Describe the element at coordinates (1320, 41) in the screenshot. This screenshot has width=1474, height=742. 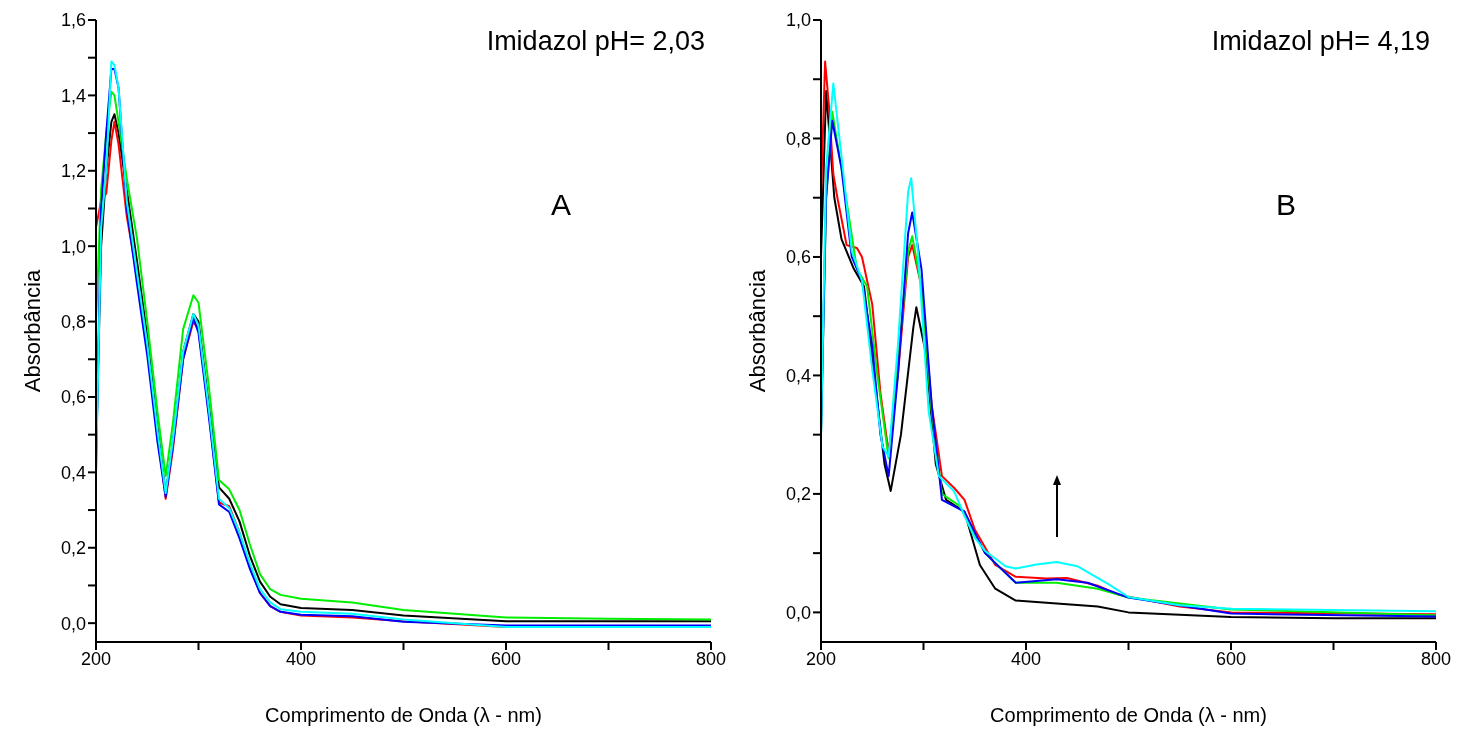
I see `annotation: Imidazol pH= 4,19` at that location.